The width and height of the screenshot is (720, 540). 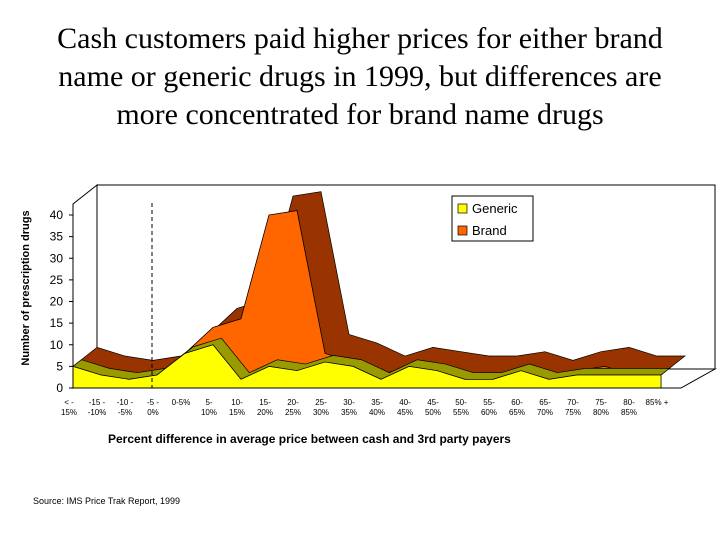 What do you see at coordinates (57, 215) in the screenshot?
I see `y-tick-label-40: 40` at bounding box center [57, 215].